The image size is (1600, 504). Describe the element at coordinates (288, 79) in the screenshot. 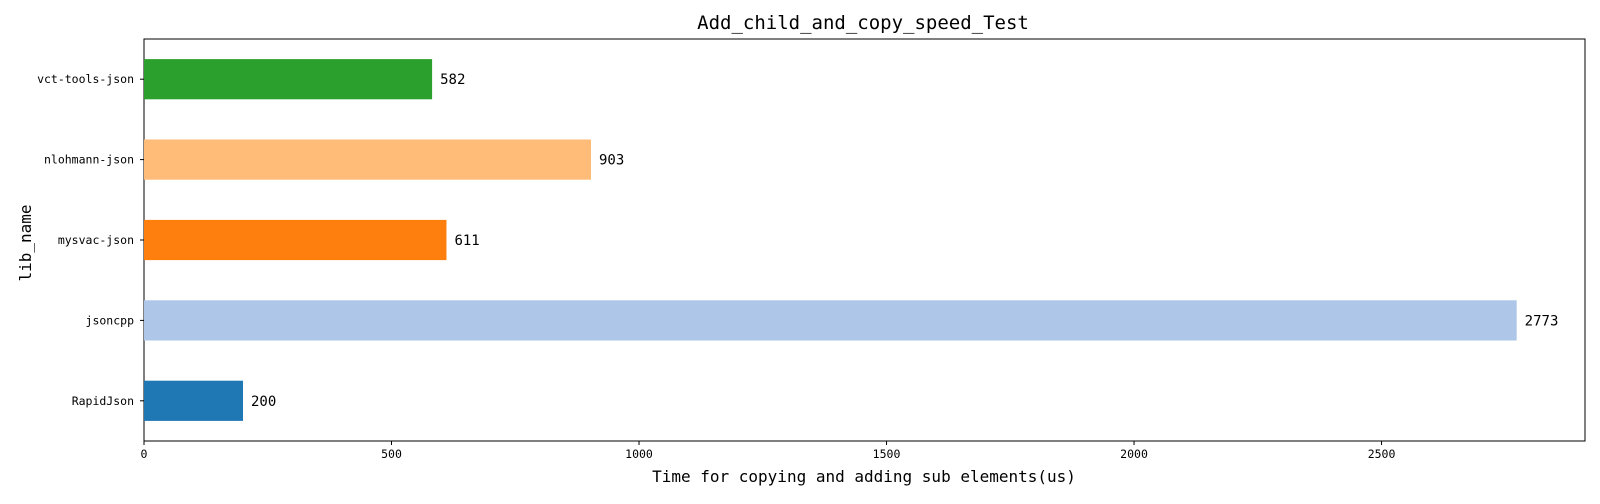

I see `bar-vct-tools-json` at that location.